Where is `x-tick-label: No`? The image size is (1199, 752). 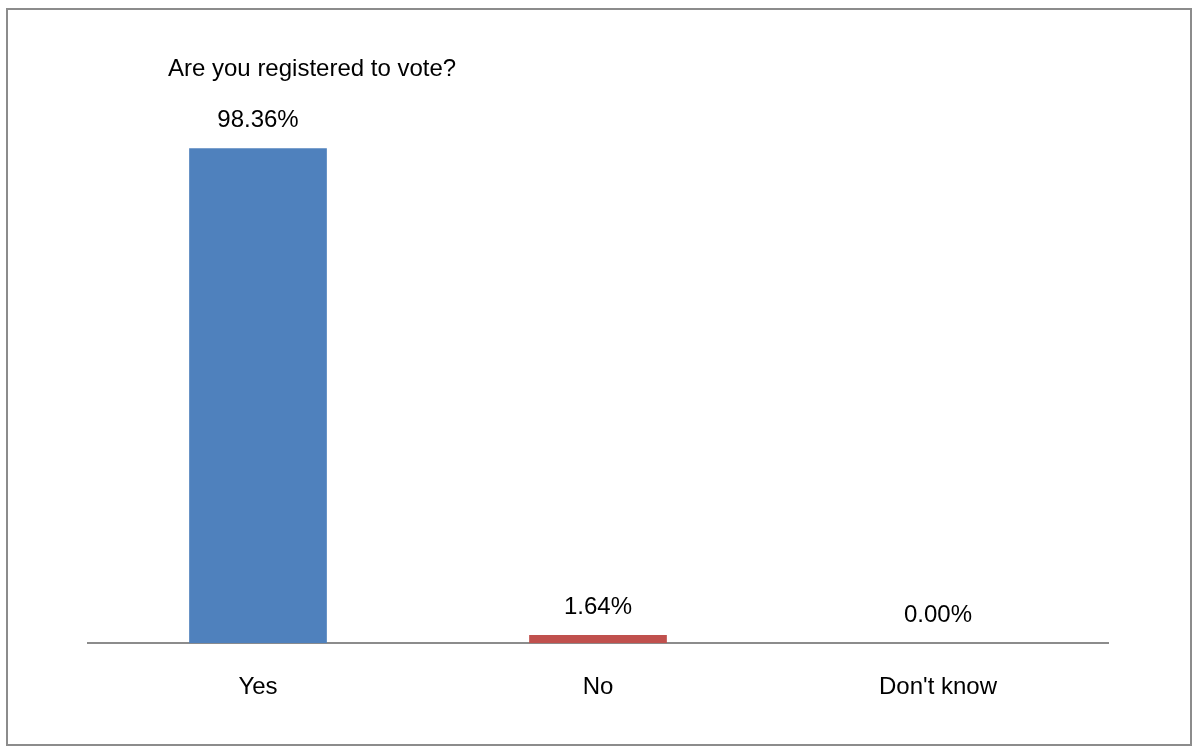 x-tick-label: No is located at coordinates (598, 686).